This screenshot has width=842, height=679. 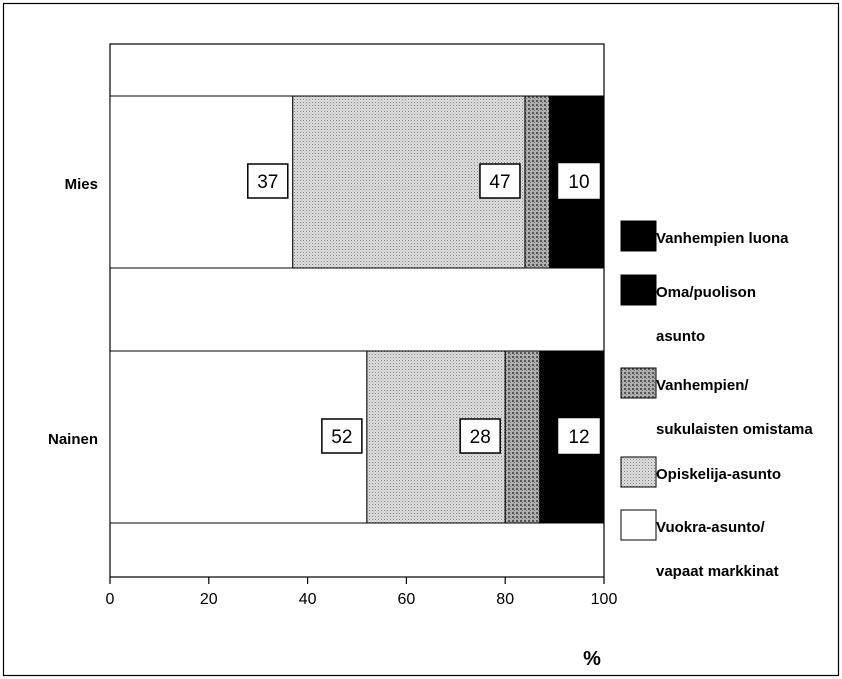 I want to click on legend-label-line: Oma/puolison, so click(x=706, y=292).